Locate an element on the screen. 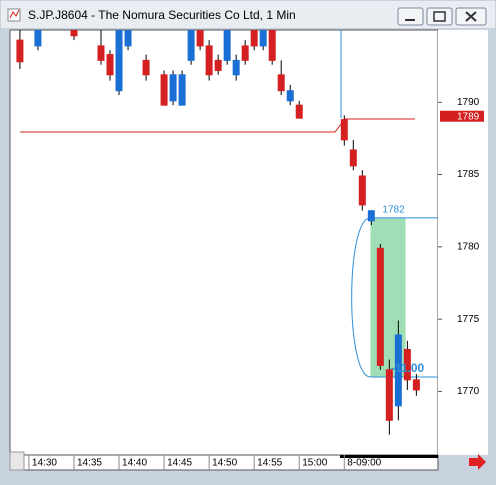  measure-arc is located at coordinates (361, 297).